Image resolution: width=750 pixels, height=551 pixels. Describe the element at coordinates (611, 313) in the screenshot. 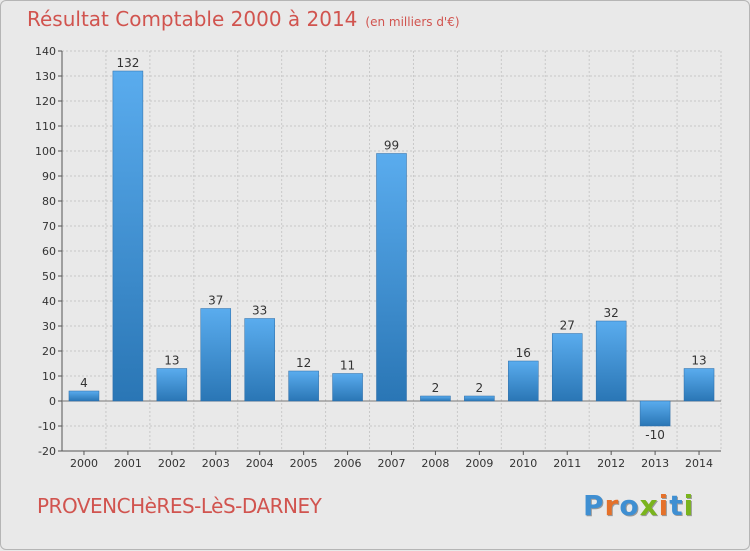

I see `data-label: 32` at that location.